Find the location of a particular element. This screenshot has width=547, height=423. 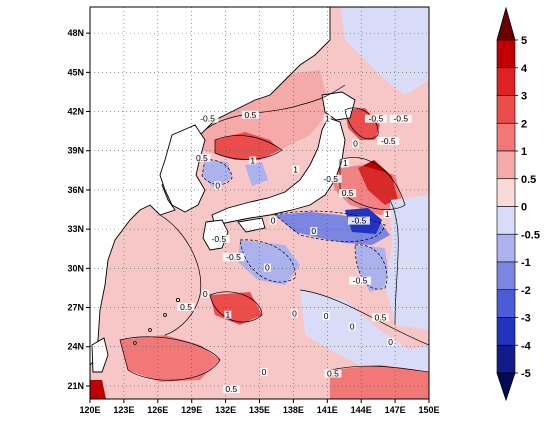

y-tick-label: 21N is located at coordinates (75, 386).